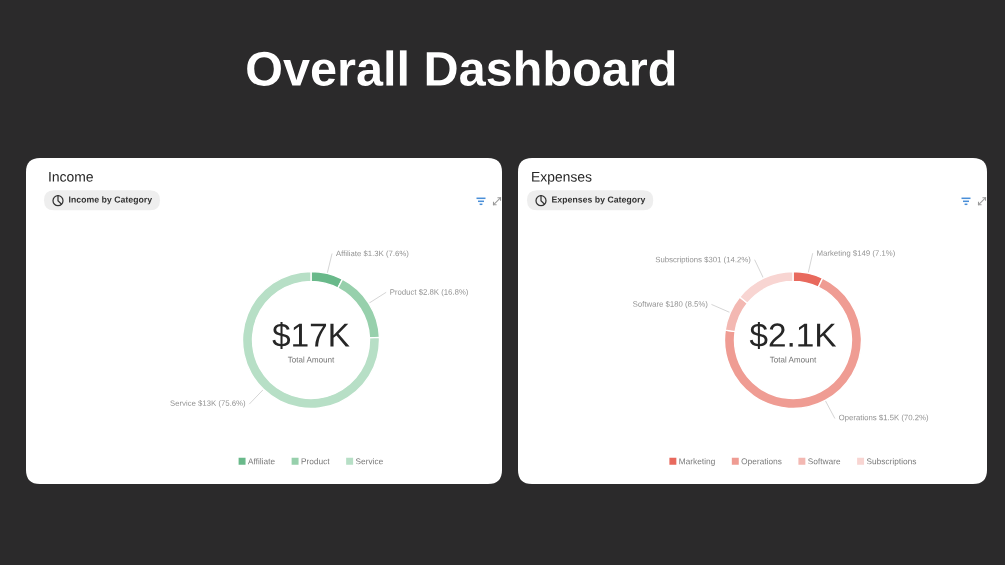 The width and height of the screenshot is (1005, 565). Describe the element at coordinates (369, 461) in the screenshot. I see `legend-label: Service` at that location.